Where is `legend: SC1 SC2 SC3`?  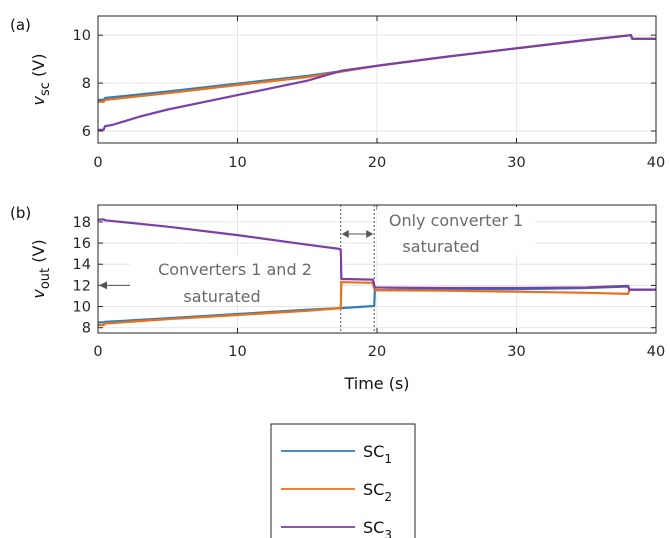
legend: SC1 SC2 SC3 is located at coordinates (343, 480).